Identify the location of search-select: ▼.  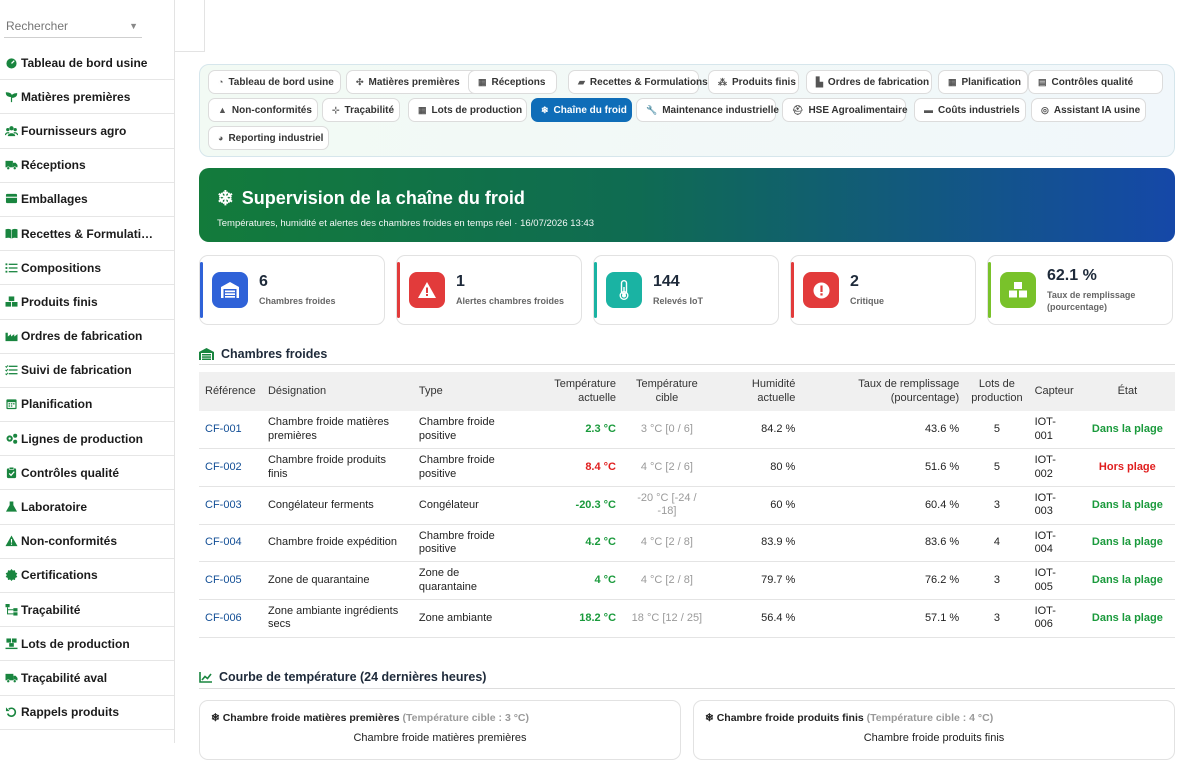
(73, 26).